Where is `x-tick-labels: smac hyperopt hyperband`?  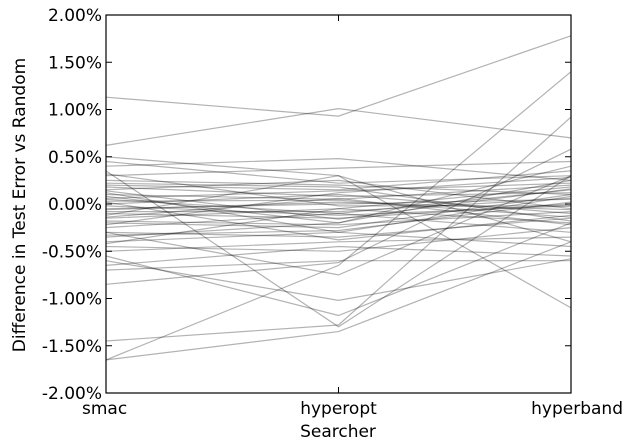
x-tick-labels: smac hyperopt hyperband is located at coordinates (352, 409).